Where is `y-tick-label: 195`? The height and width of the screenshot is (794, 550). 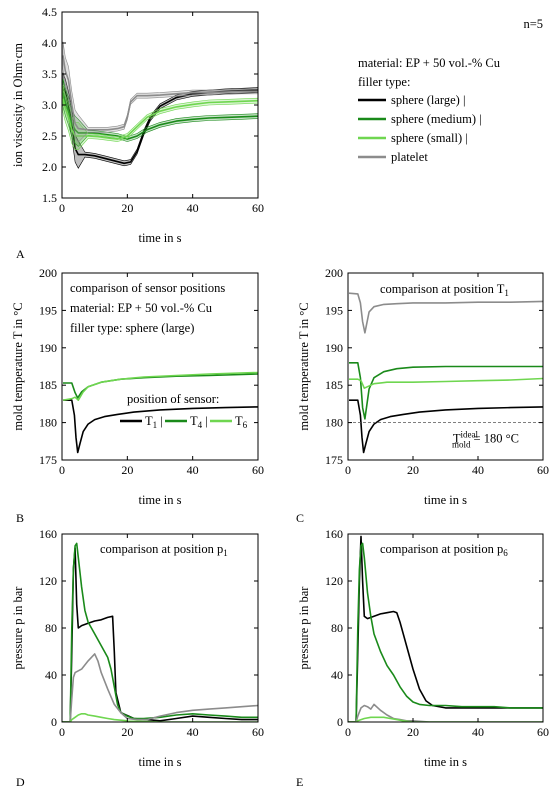 y-tick-label: 195 is located at coordinates (48, 310).